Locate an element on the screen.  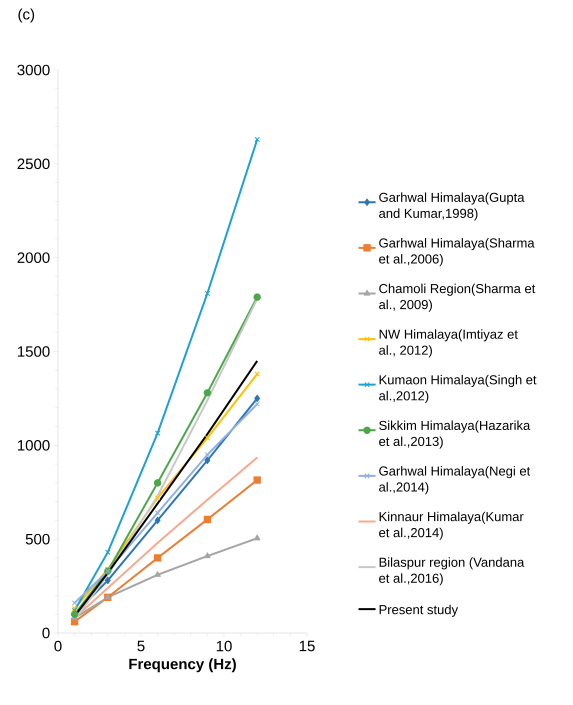
x-tick-label: 0 is located at coordinates (58, 646).